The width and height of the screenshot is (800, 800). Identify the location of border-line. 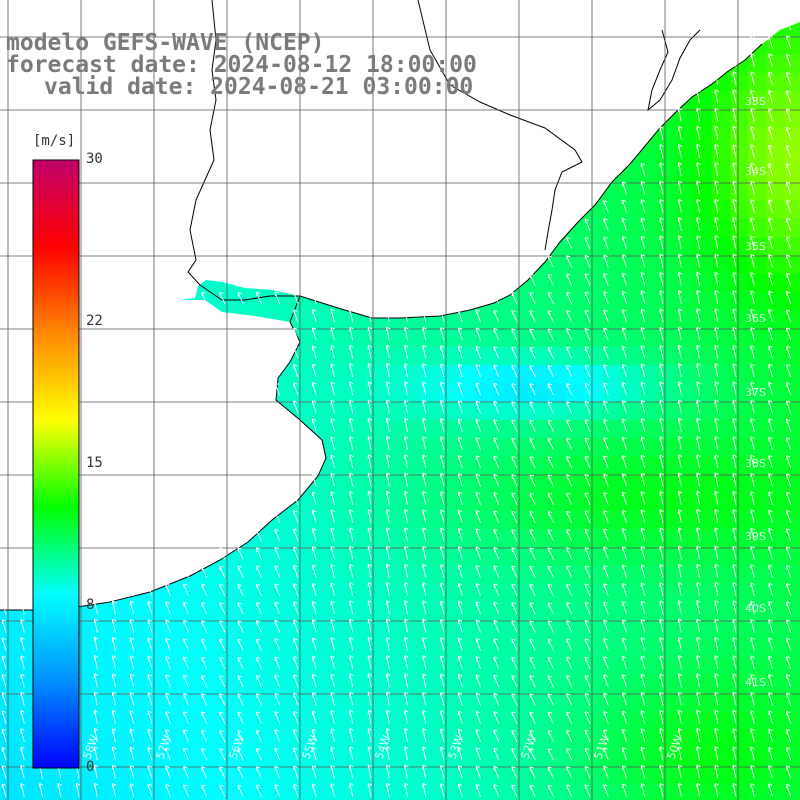
(500, 125).